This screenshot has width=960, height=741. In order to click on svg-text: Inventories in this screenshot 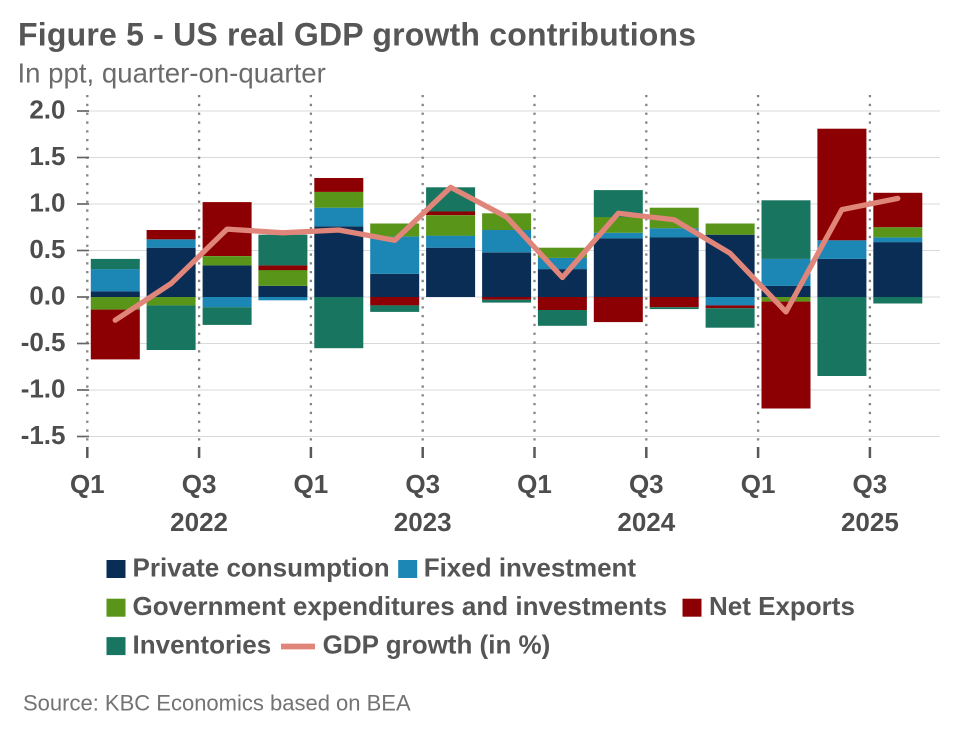, I will do `click(202, 645)`.